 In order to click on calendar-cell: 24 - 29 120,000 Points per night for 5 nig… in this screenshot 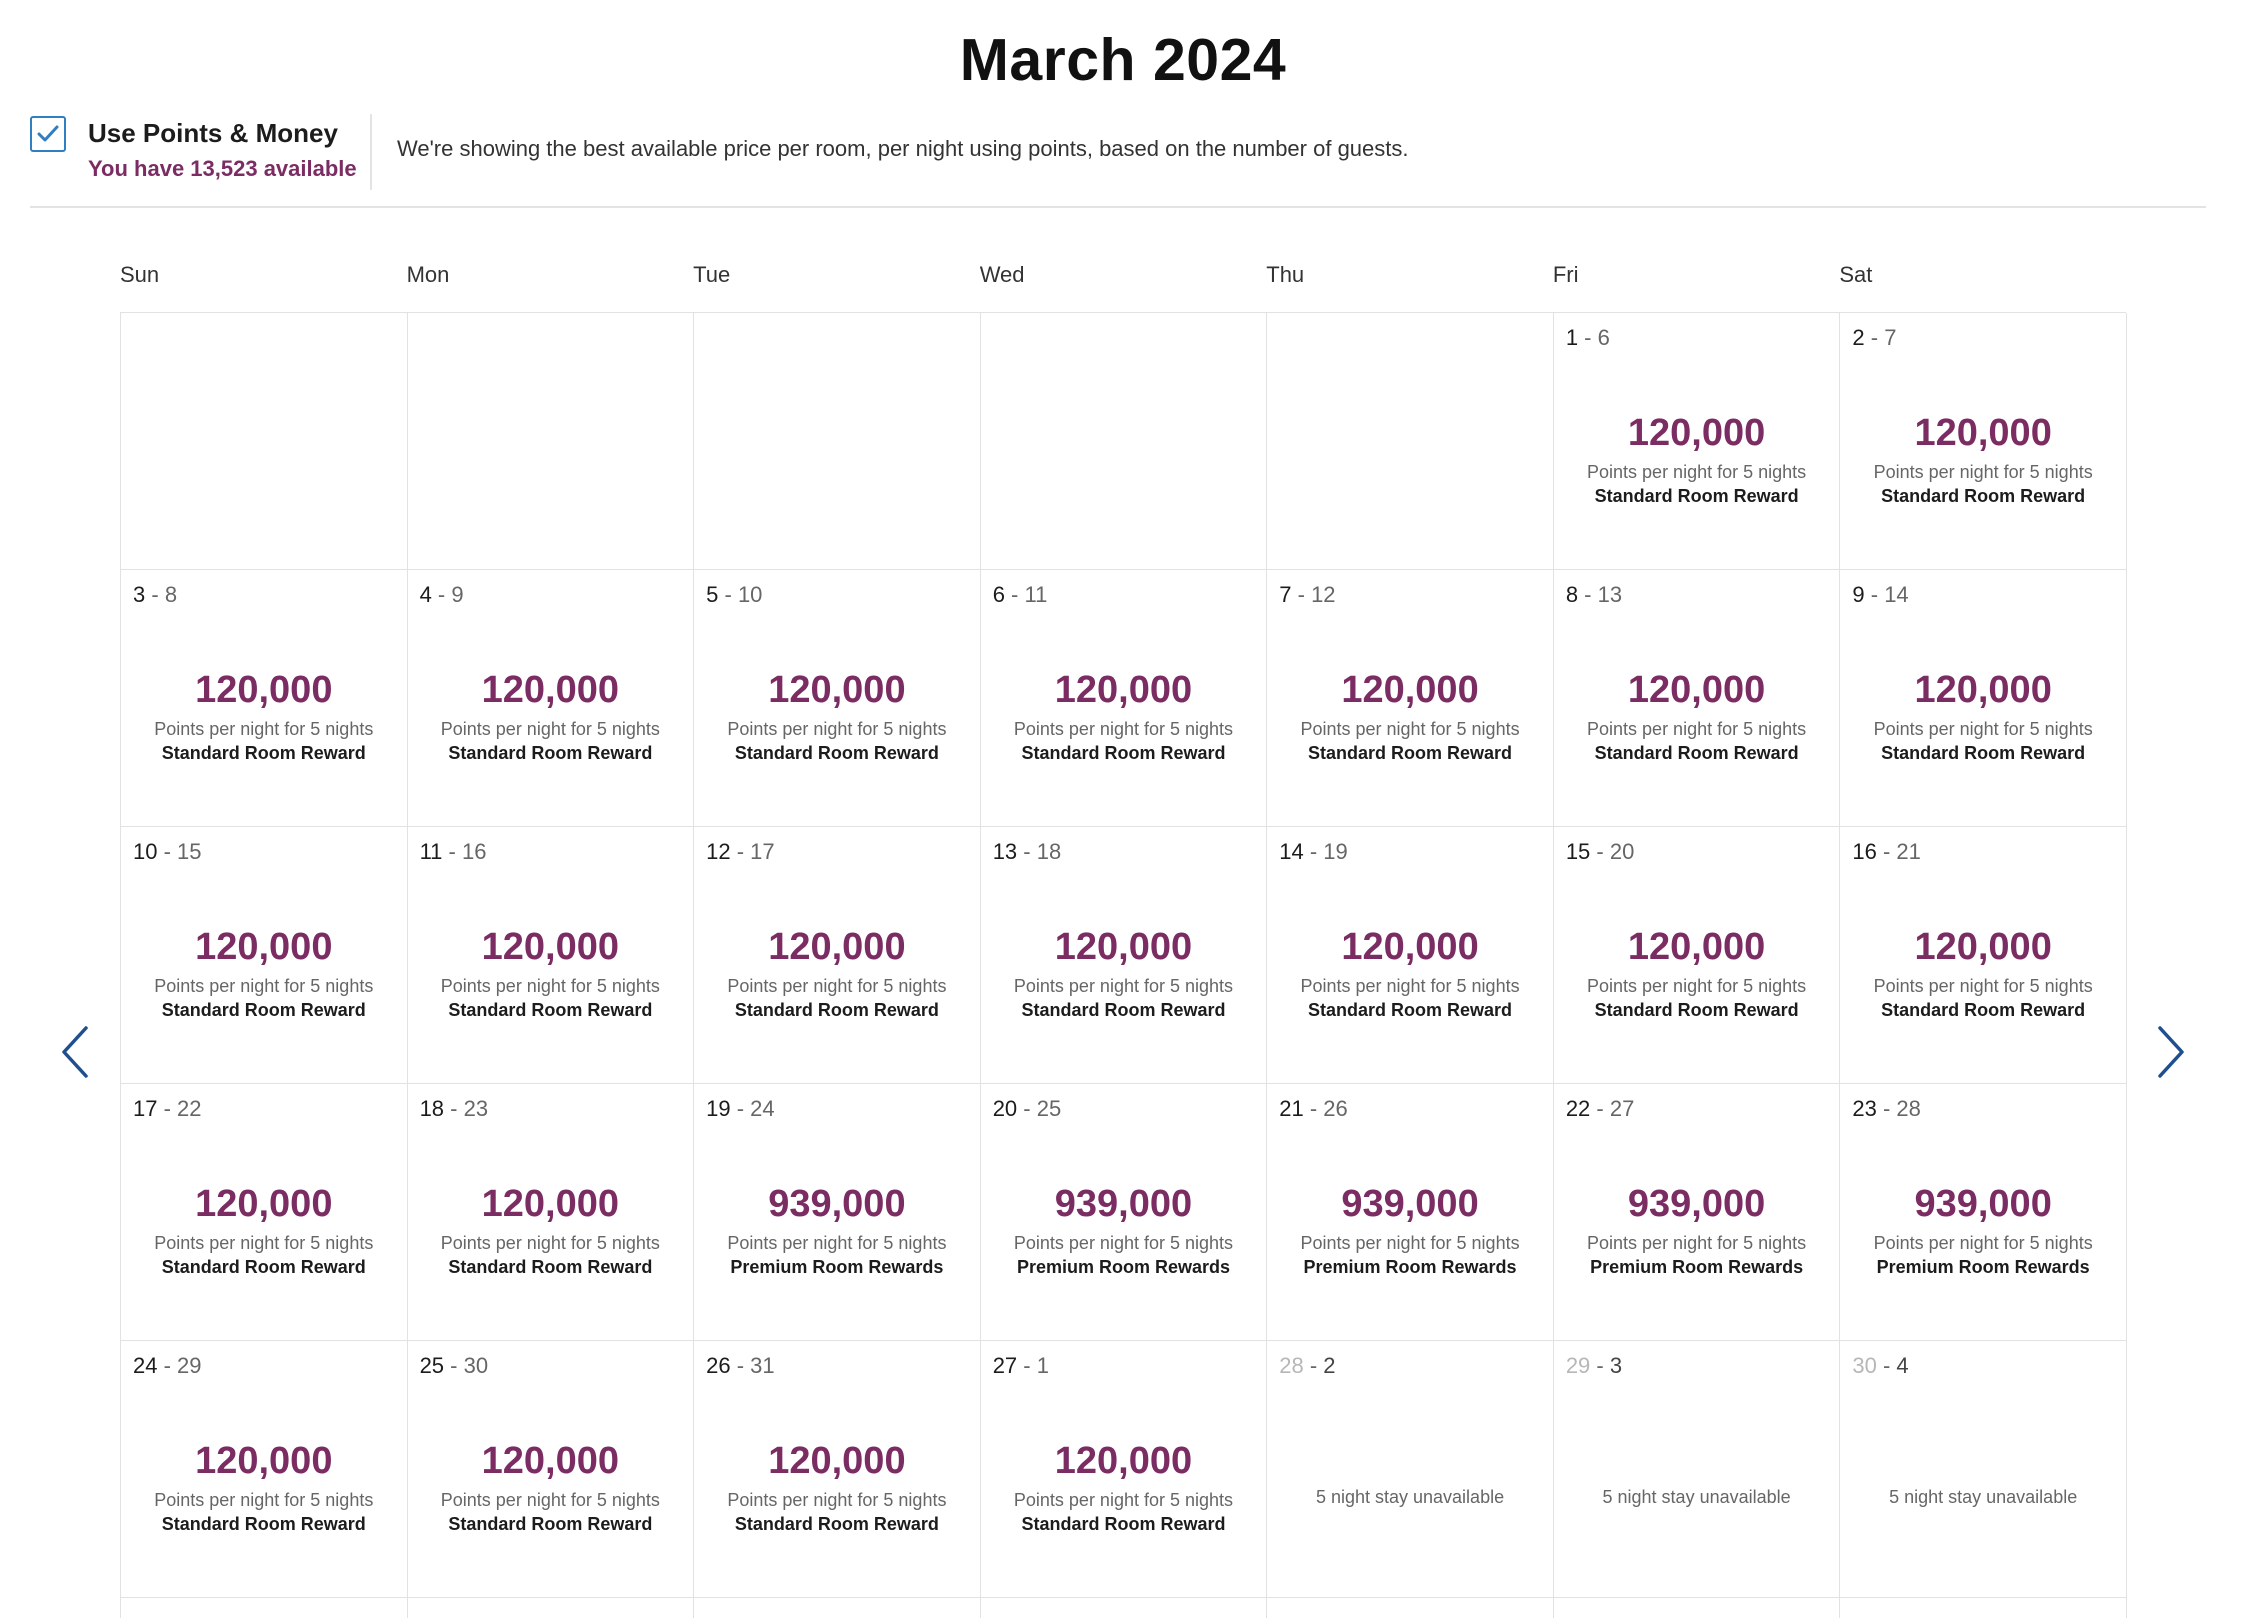, I will do `click(264, 1469)`.